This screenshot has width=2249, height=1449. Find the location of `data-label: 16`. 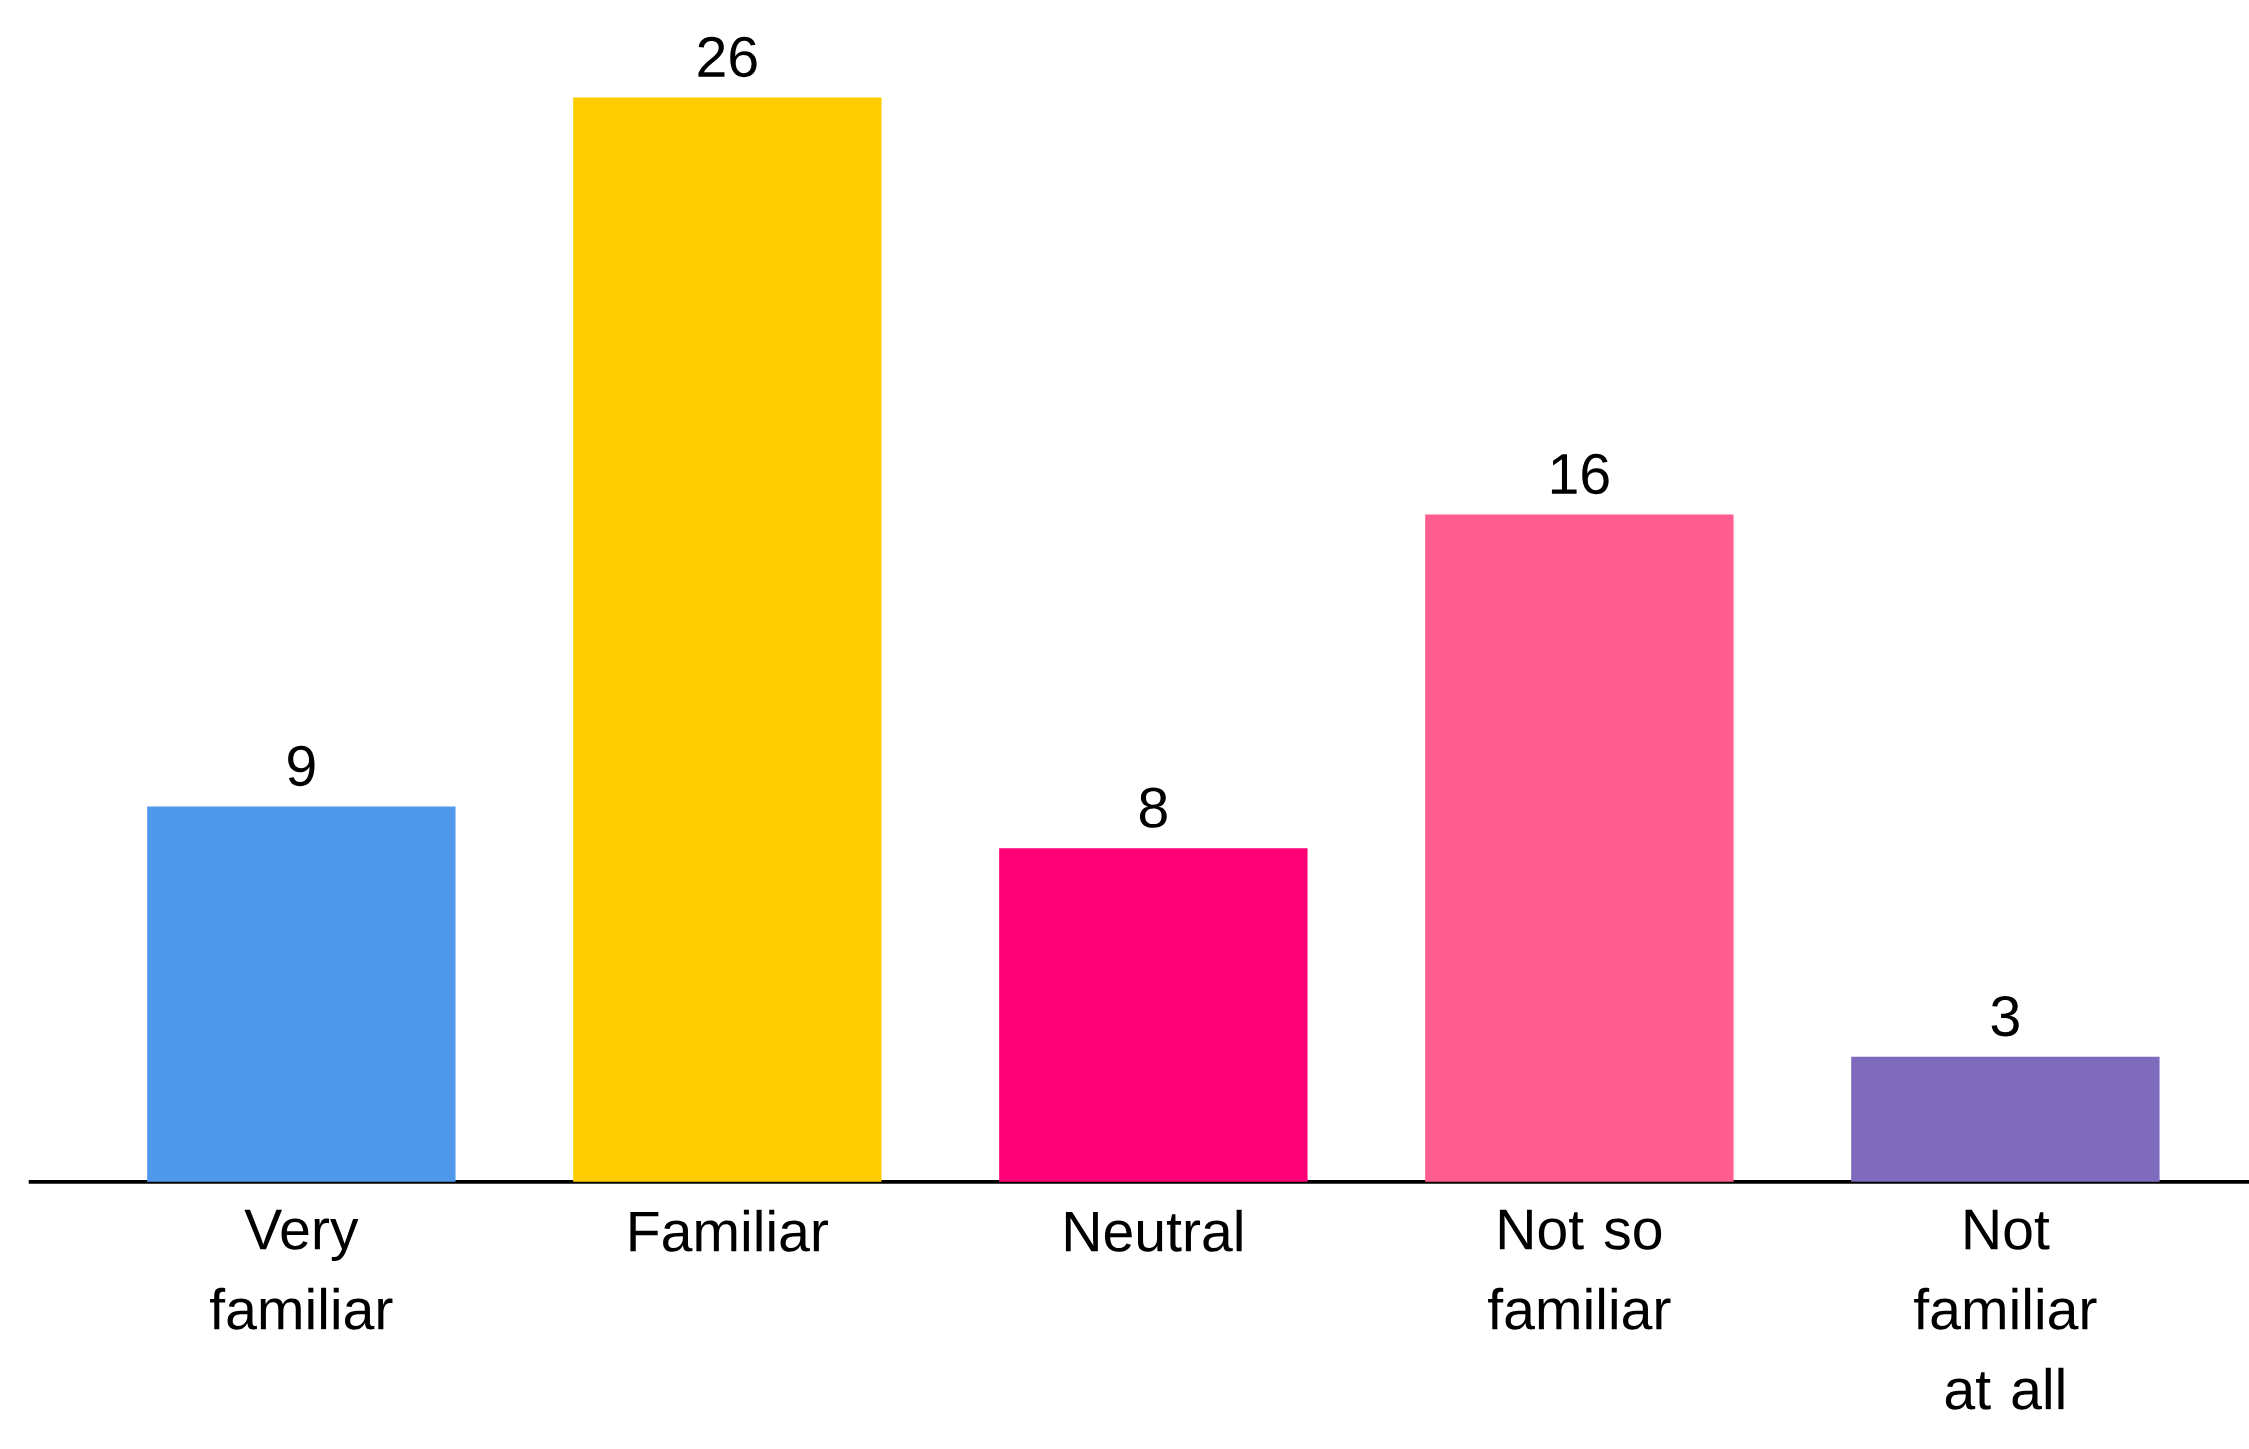

data-label: 16 is located at coordinates (1580, 474).